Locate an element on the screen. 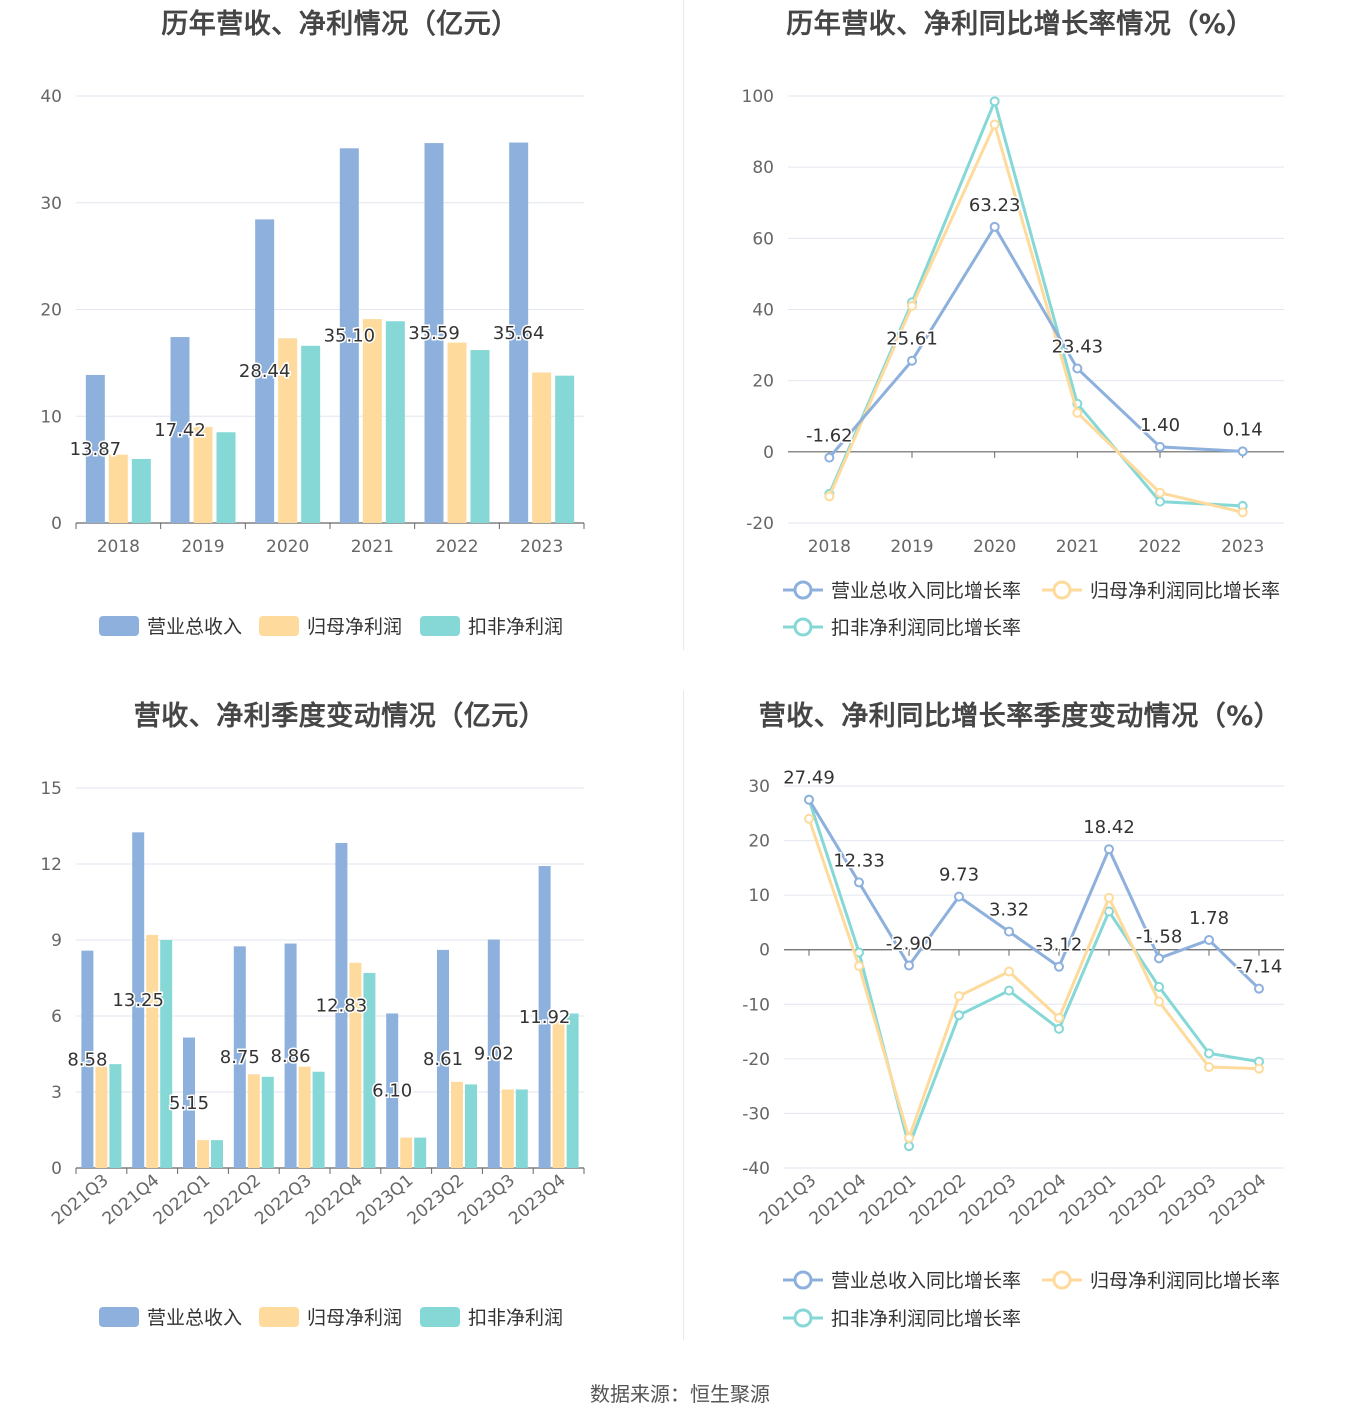 The width and height of the screenshot is (1360, 1425). x-tick-label: 2022 is located at coordinates (456, 547).